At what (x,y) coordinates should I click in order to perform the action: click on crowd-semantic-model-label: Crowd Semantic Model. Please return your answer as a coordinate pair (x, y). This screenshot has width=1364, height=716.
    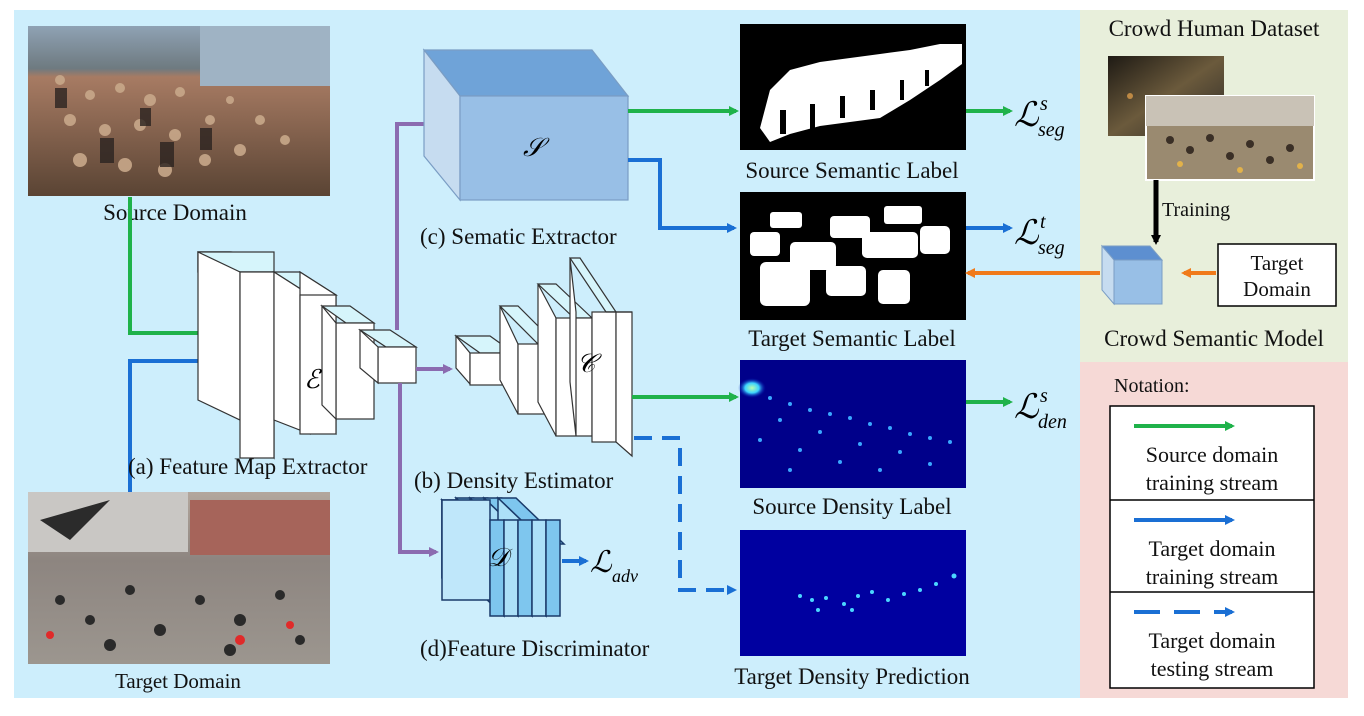
    Looking at the image, I should click on (1214, 338).